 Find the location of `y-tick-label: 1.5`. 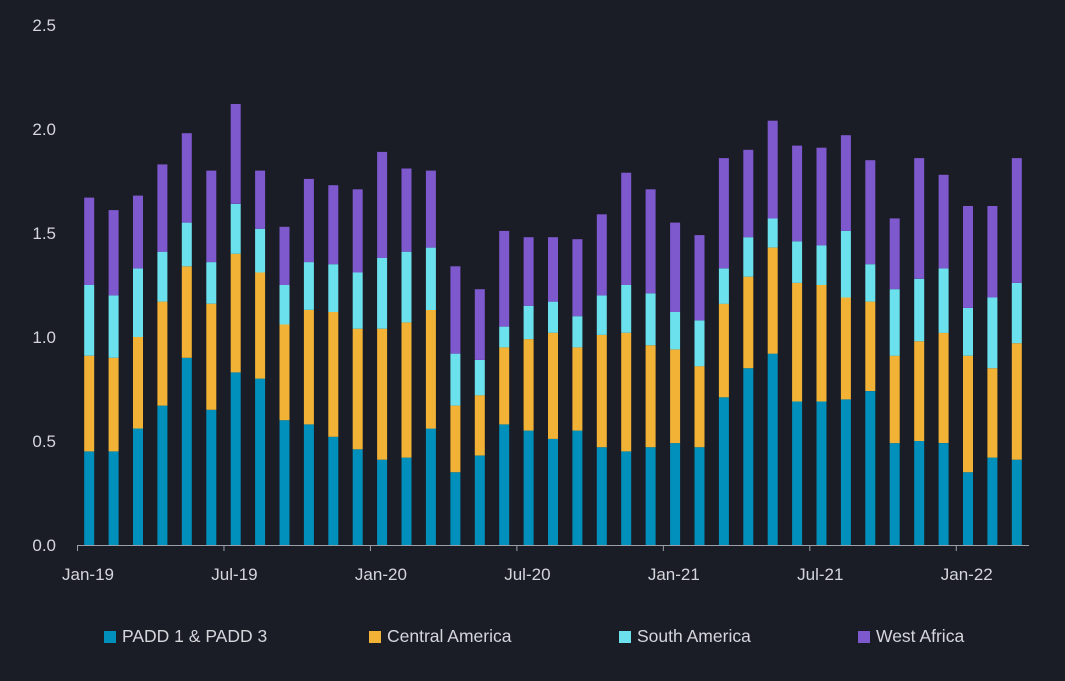

y-tick-label: 1.5 is located at coordinates (44, 233).